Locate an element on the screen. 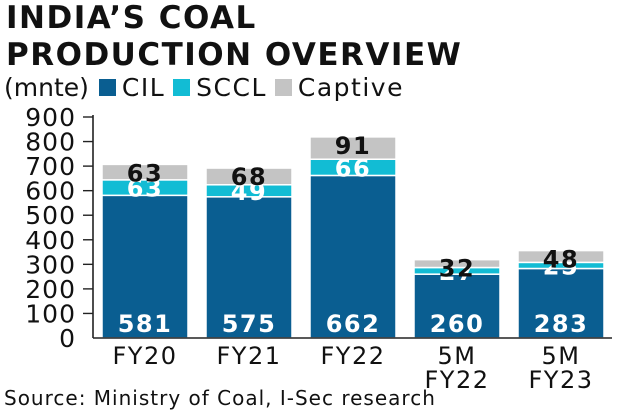 Image resolution: width=620 pixels, height=413 pixels. data-label-cil: 575 is located at coordinates (249, 324).